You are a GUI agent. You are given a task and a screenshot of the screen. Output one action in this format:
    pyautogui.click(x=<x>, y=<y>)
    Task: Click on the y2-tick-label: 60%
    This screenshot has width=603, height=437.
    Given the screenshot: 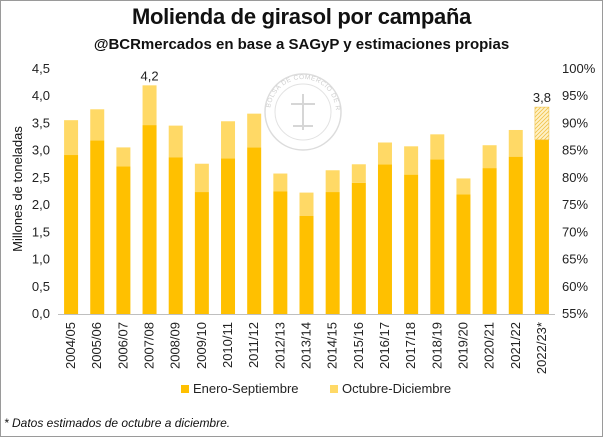 What is the action you would take?
    pyautogui.click(x=575, y=286)
    